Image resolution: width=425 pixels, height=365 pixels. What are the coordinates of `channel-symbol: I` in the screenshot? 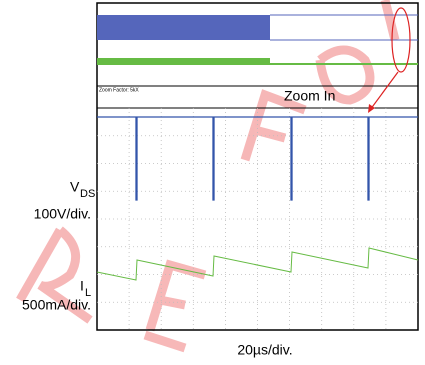 It's located at (82, 286).